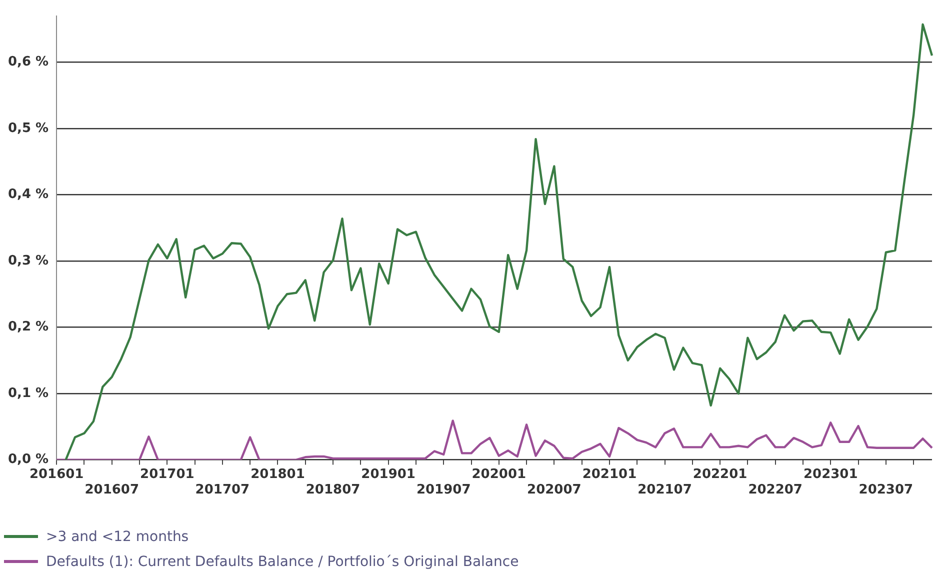 The image size is (934, 573). I want to click on y-tick-label: 0,5 %, so click(28, 128).